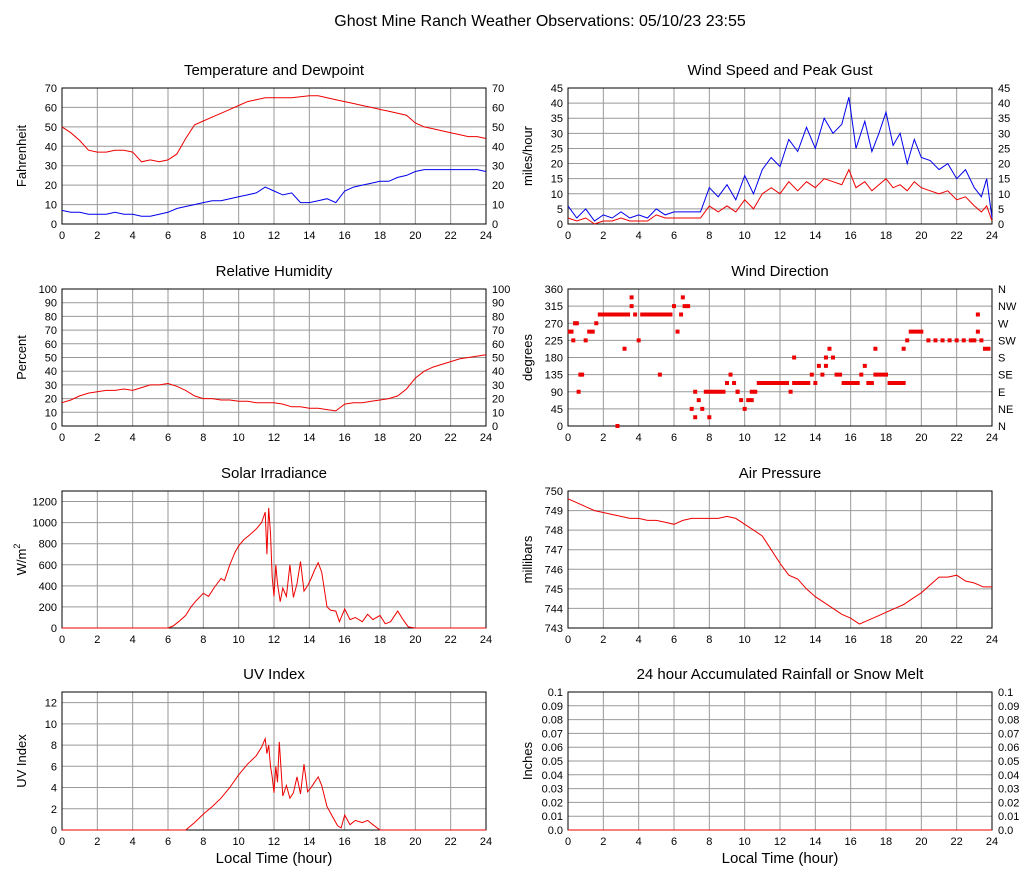 This screenshot has width=1027, height=883. What do you see at coordinates (603, 640) in the screenshot?
I see `pressure-xtick-label: 2` at bounding box center [603, 640].